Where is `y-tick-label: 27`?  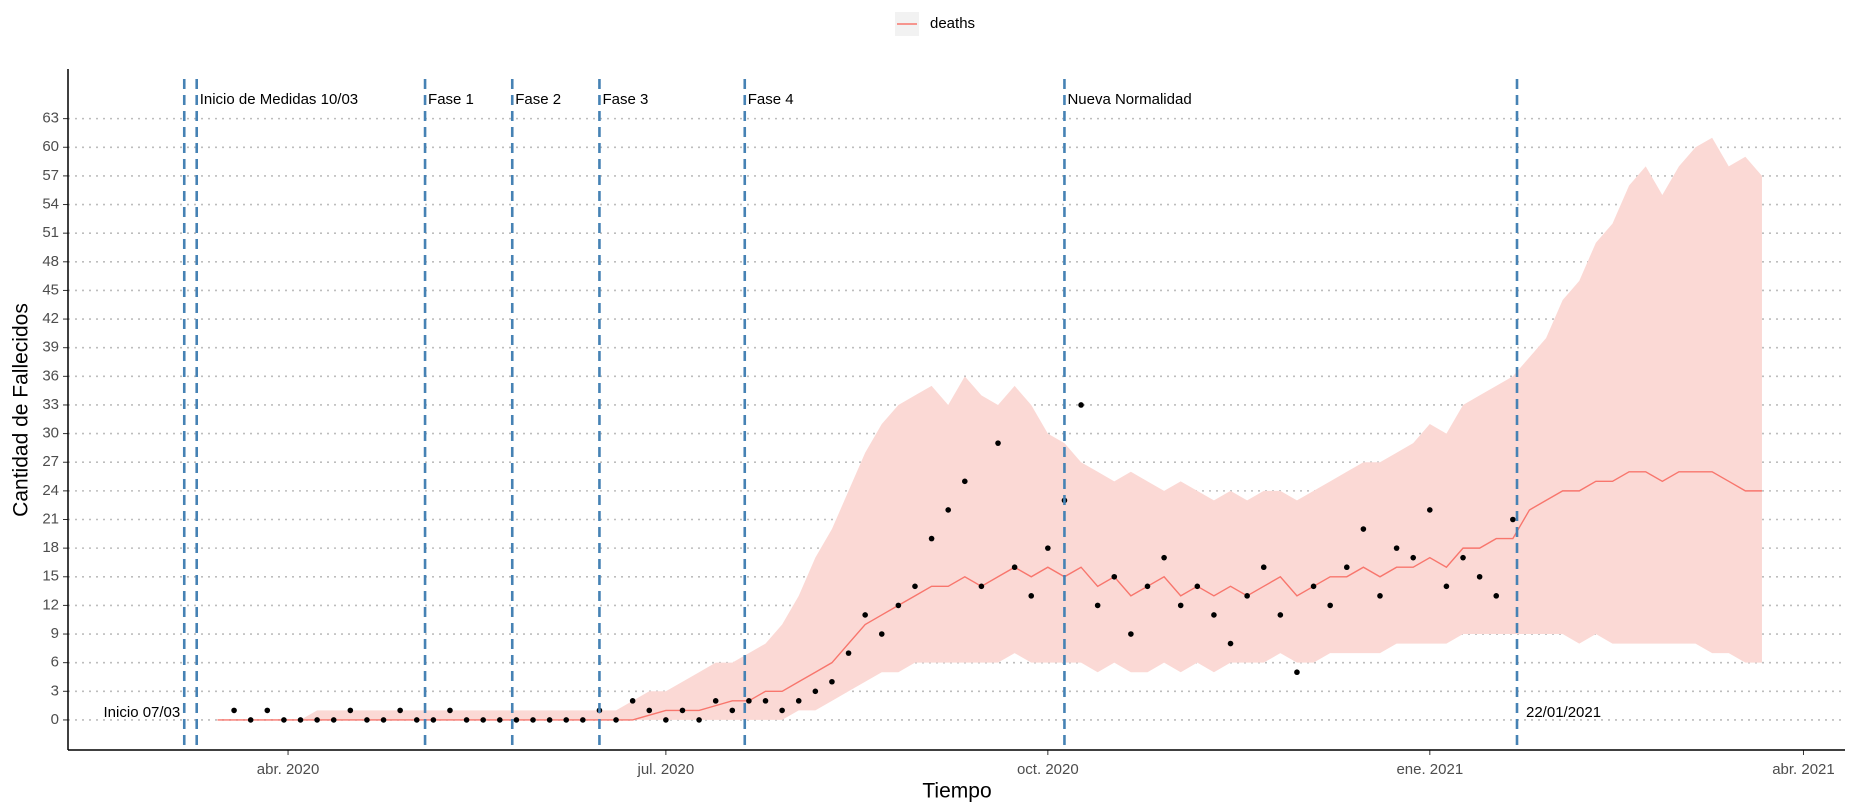 y-tick-label: 27 is located at coordinates (50, 461).